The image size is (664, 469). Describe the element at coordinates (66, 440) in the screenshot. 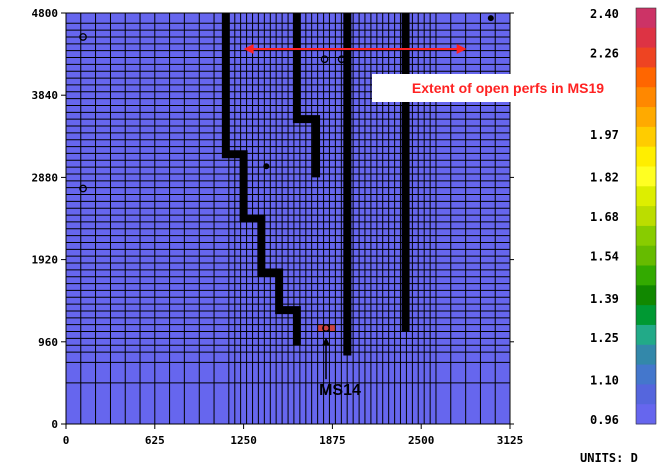

I see `x-tick-label: 0` at that location.